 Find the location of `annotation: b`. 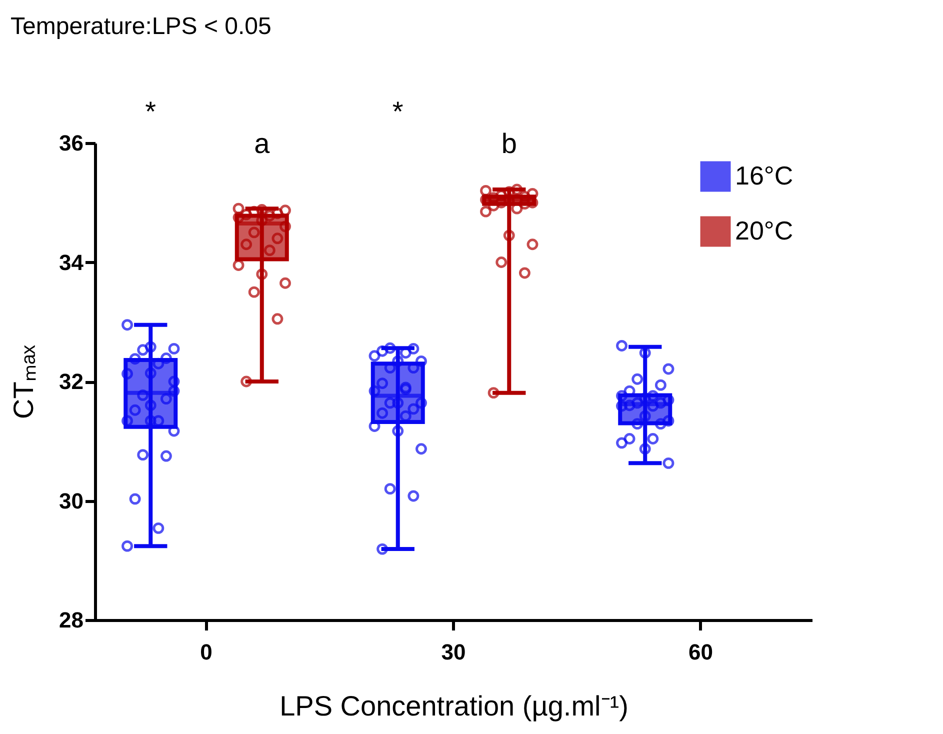

annotation: b is located at coordinates (509, 143).